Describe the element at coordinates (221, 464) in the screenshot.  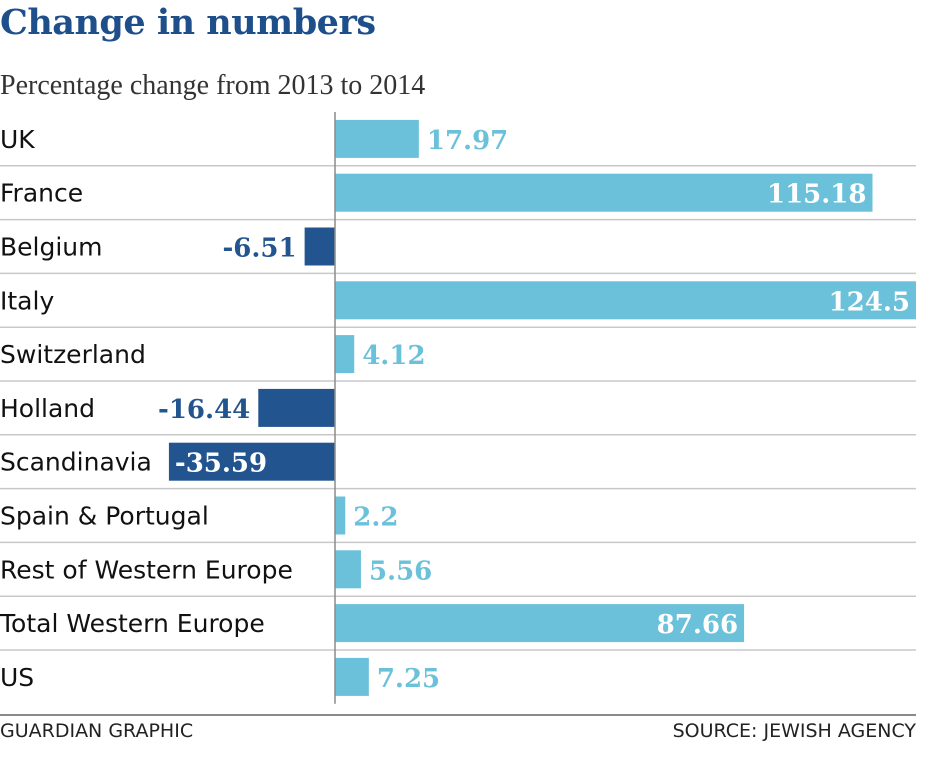
I see `data-label: -35.59` at that location.